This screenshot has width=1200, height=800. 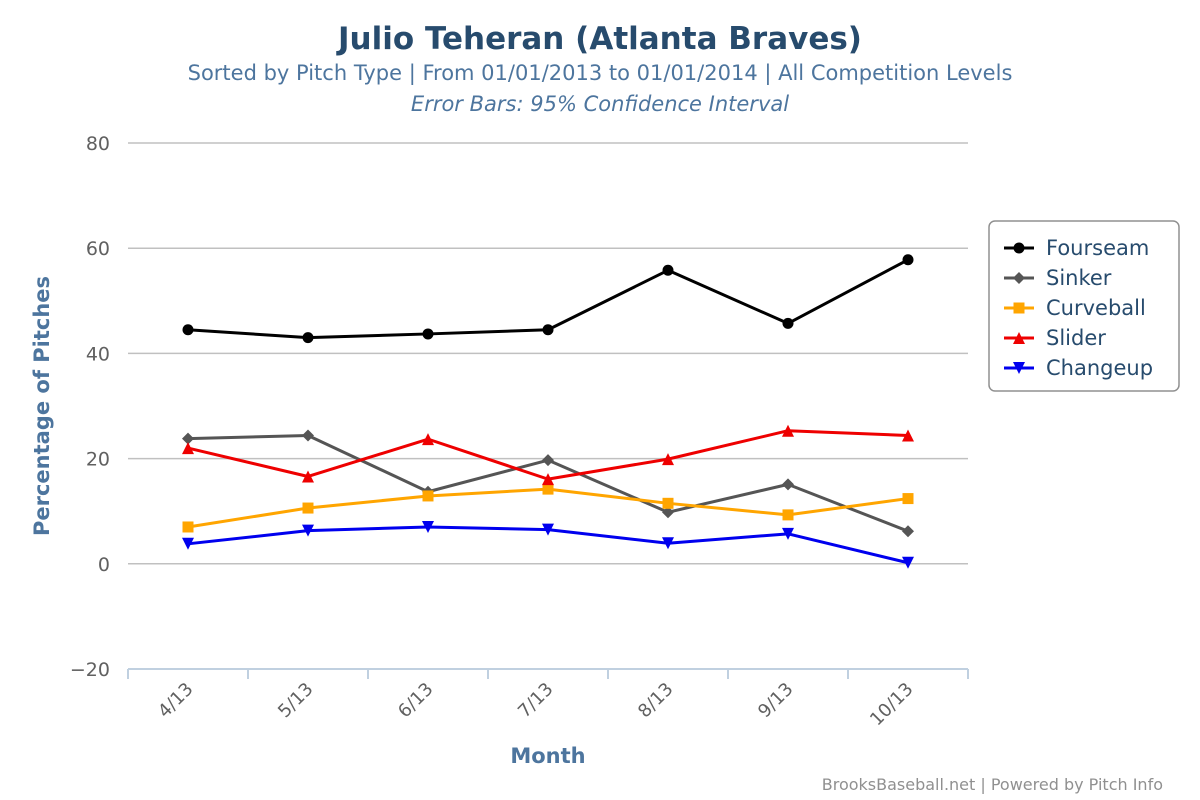 What do you see at coordinates (98, 354) in the screenshot?
I see `y-tick-label: 40` at bounding box center [98, 354].